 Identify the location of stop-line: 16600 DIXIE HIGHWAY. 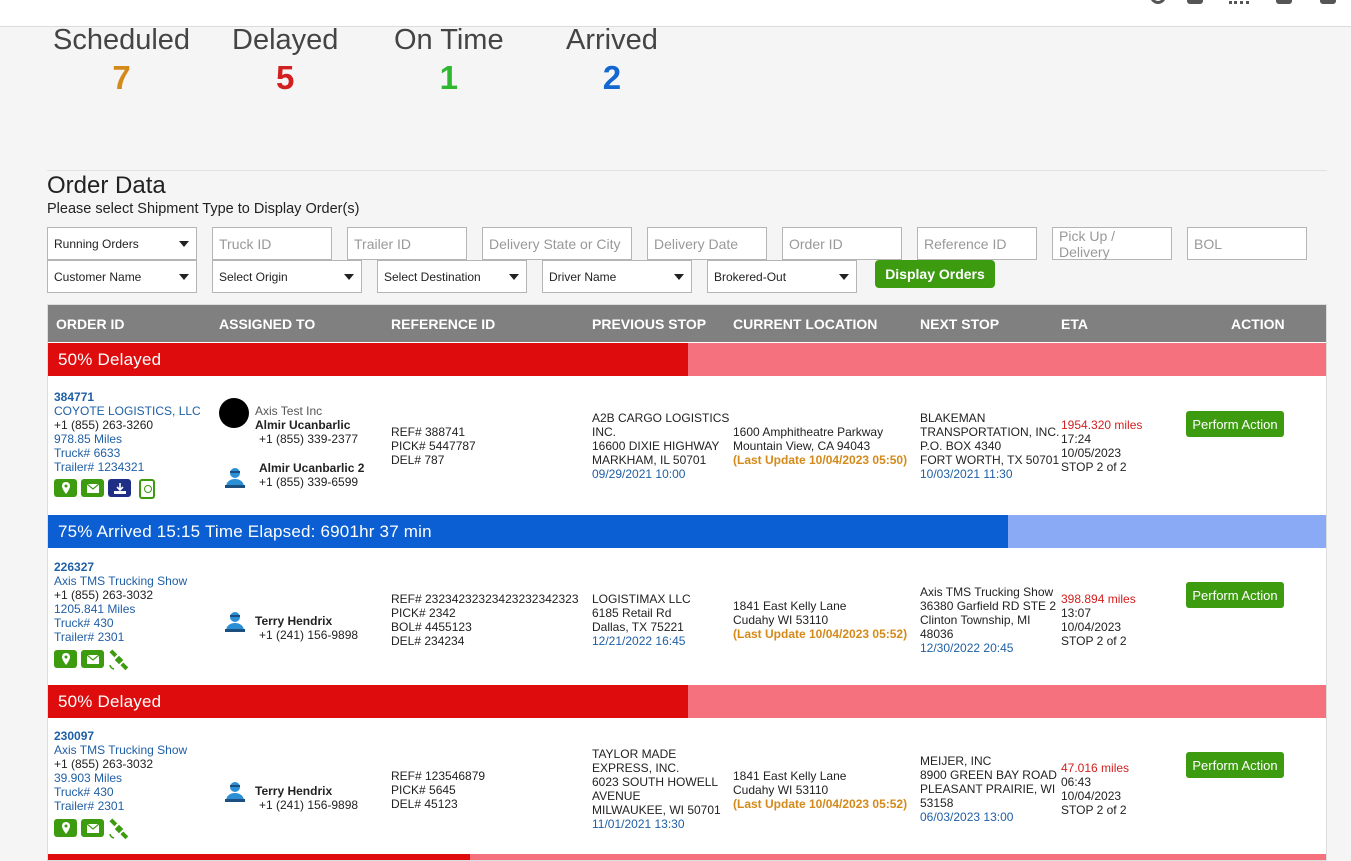
(656, 446).